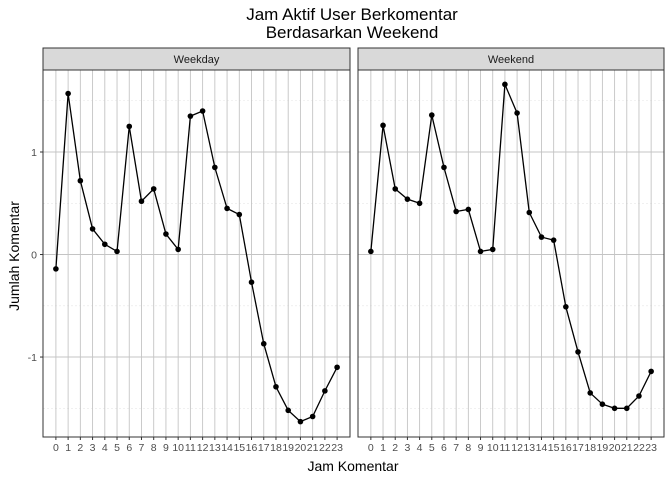 This screenshot has height=480, width=672. What do you see at coordinates (352, 14) in the screenshot?
I see `chart-title-line1: Jam Aktif User Berkomentar` at bounding box center [352, 14].